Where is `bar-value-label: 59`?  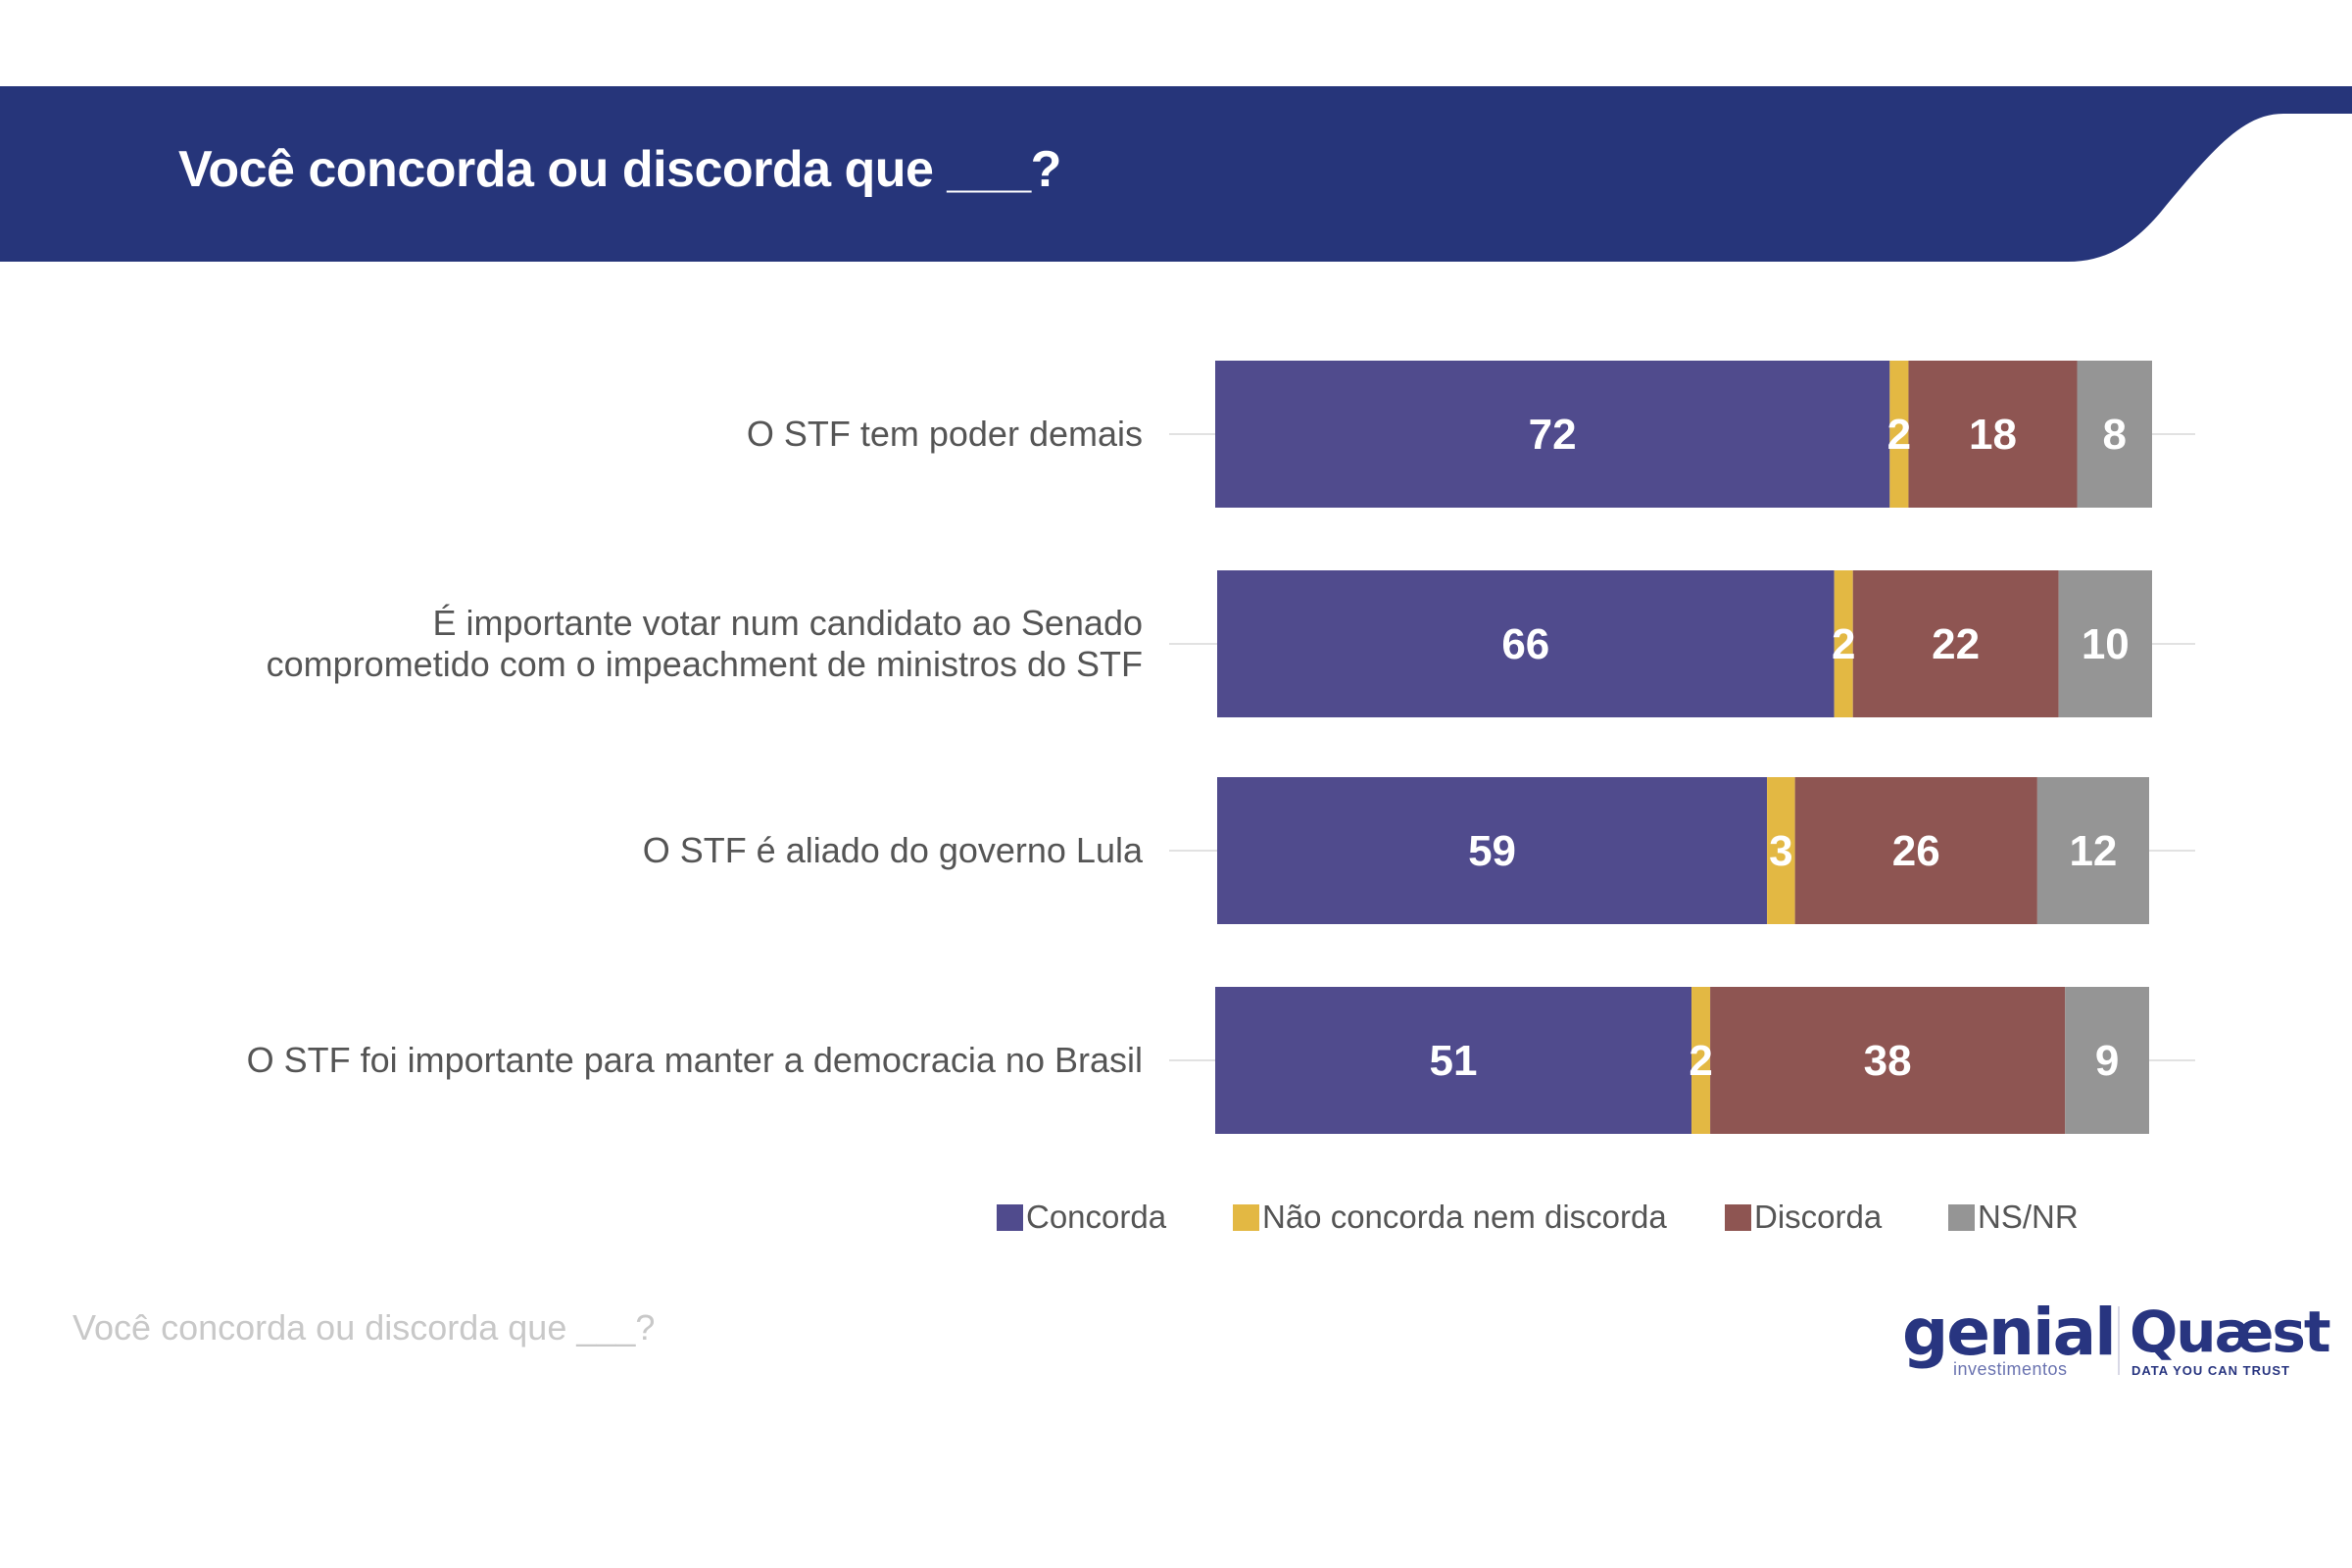 bar-value-label: 59 is located at coordinates (1492, 851).